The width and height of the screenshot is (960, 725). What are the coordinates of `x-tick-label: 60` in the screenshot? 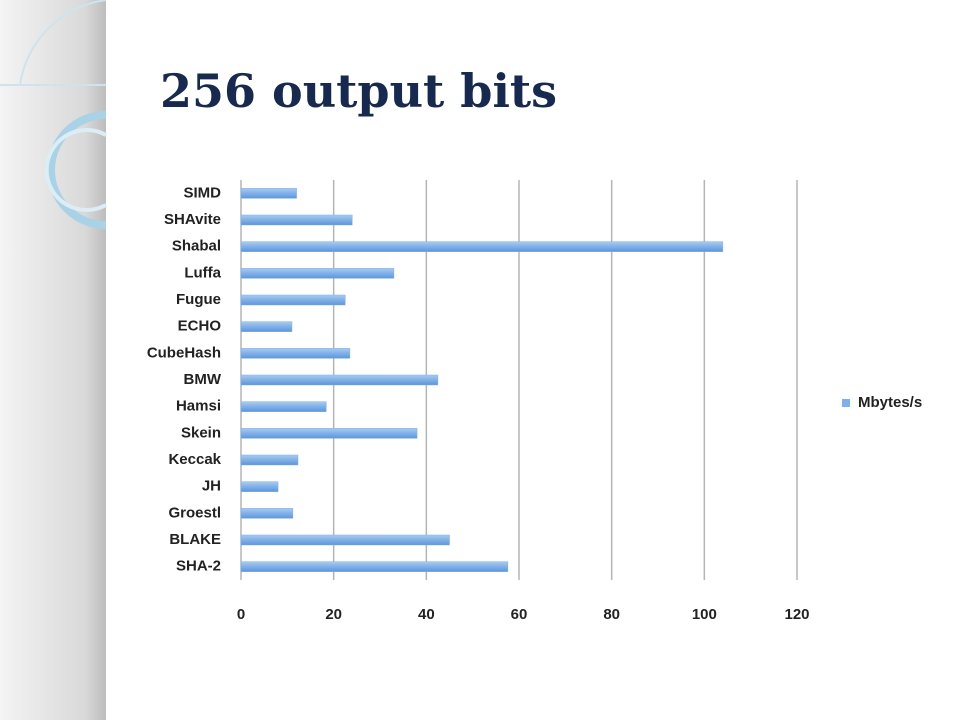 It's located at (519, 614).